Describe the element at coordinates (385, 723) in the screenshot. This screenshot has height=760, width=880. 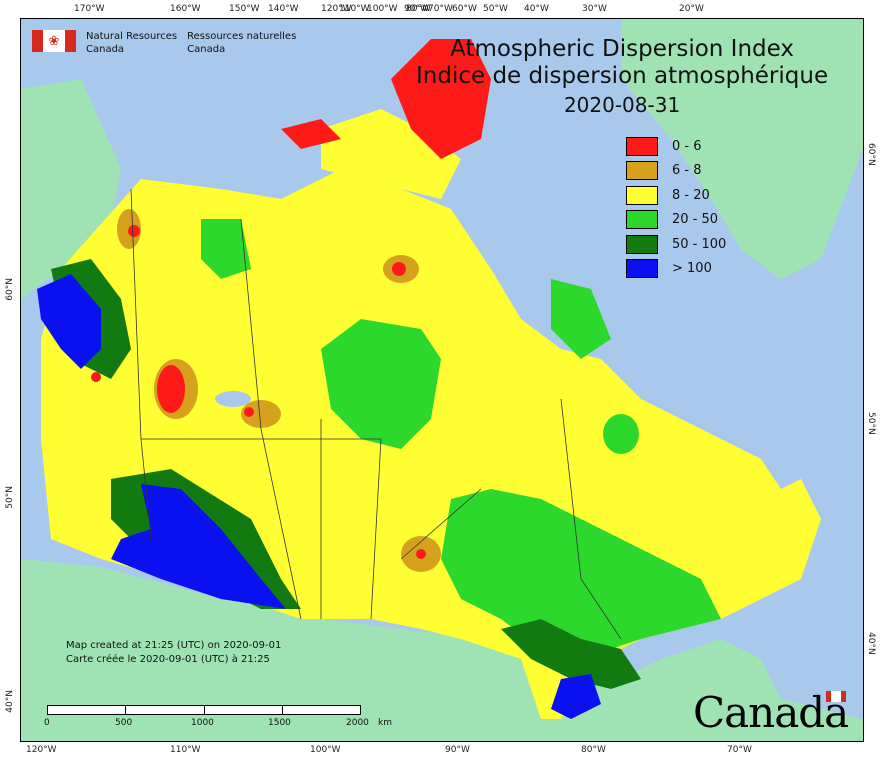
I see `scale-unit-label: km` at that location.